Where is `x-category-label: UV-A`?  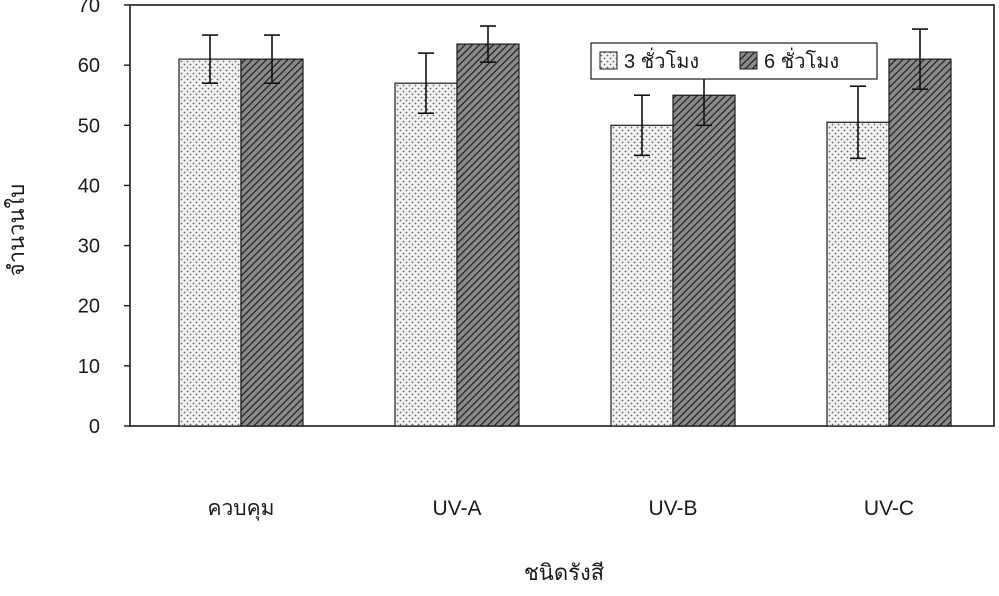 x-category-label: UV-A is located at coordinates (456, 508).